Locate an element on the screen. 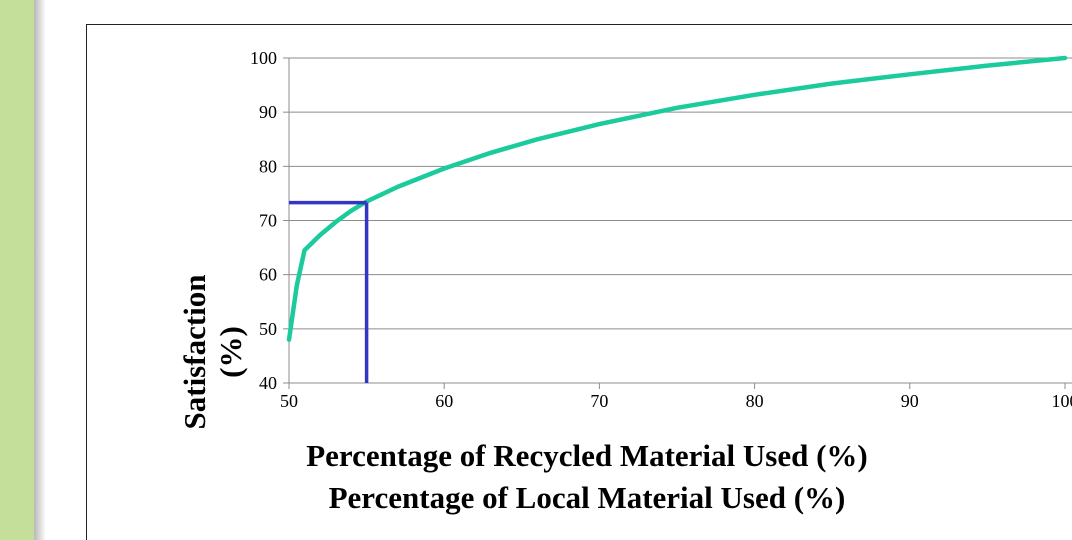 The image size is (1072, 540). y-tick-label-100: 100 is located at coordinates (263, 58).